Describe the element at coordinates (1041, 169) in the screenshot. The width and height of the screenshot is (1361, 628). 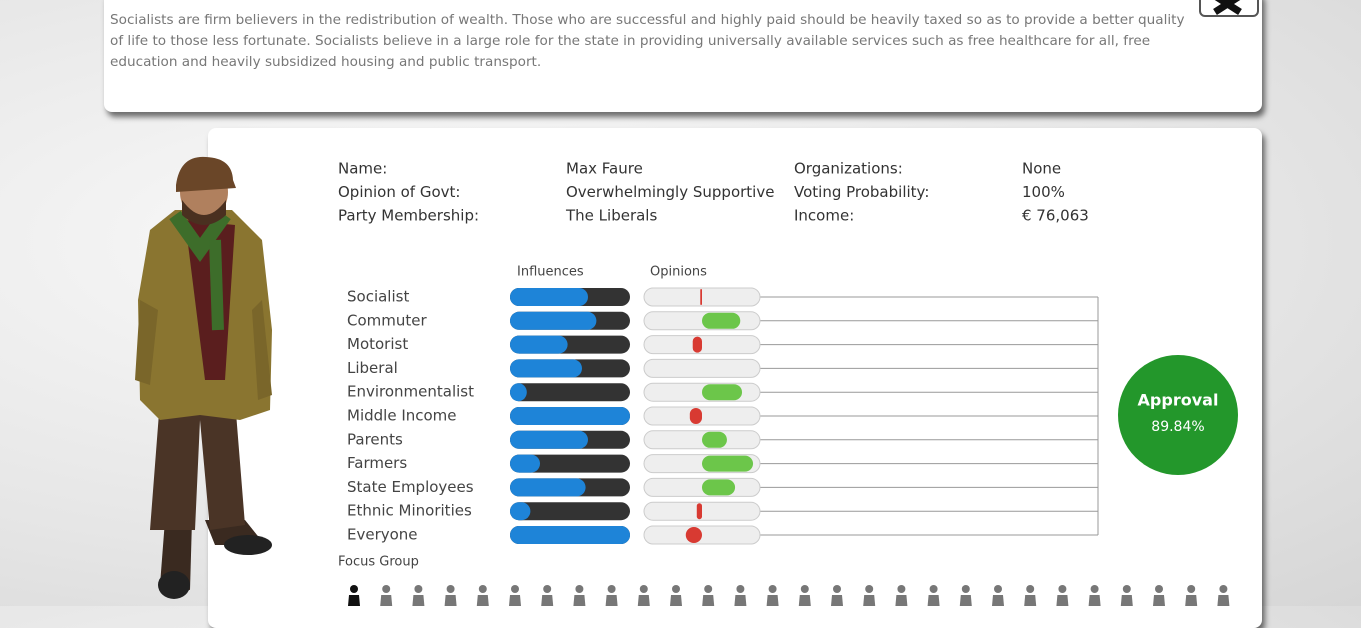
I see `profile-value: None` at that location.